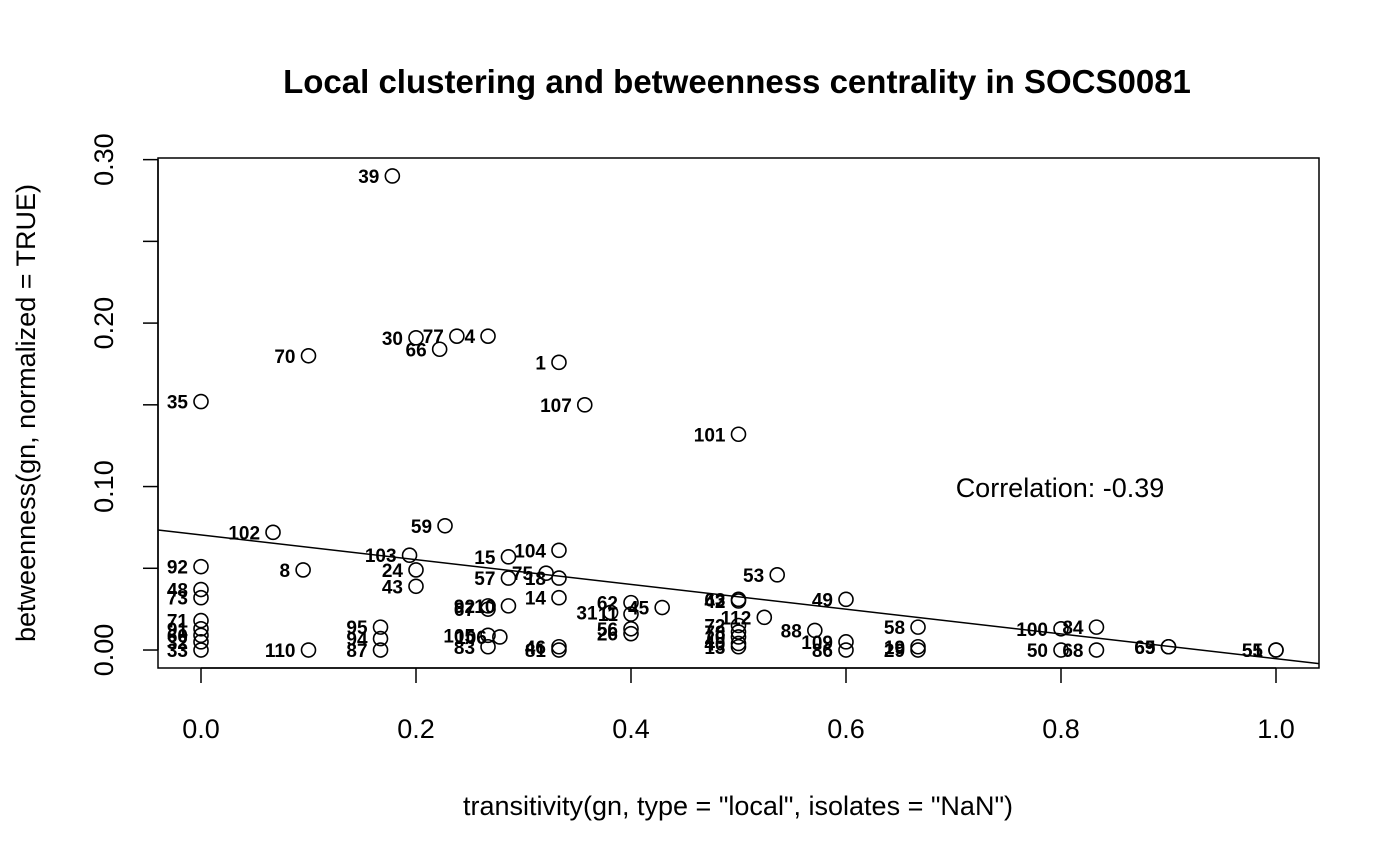 This screenshot has height=865, width=1400. What do you see at coordinates (1061, 729) in the screenshot?
I see `x-tick-label: 0.8` at bounding box center [1061, 729].